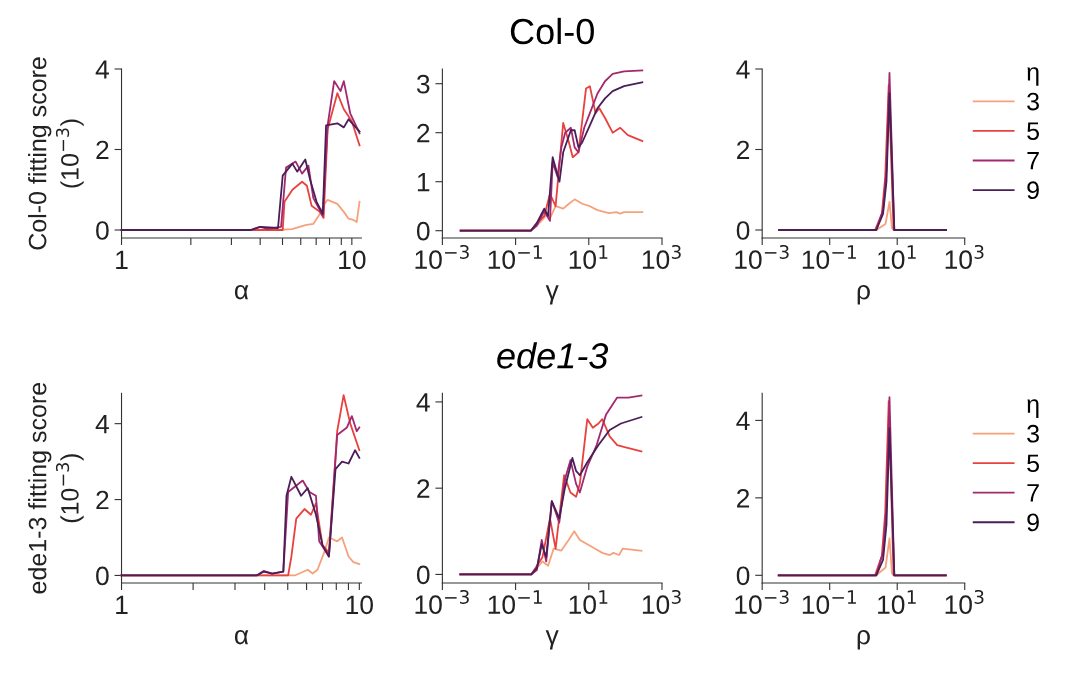 The height and width of the screenshot is (690, 1066). I want to click on y-tick-label: 1, so click(423, 182).